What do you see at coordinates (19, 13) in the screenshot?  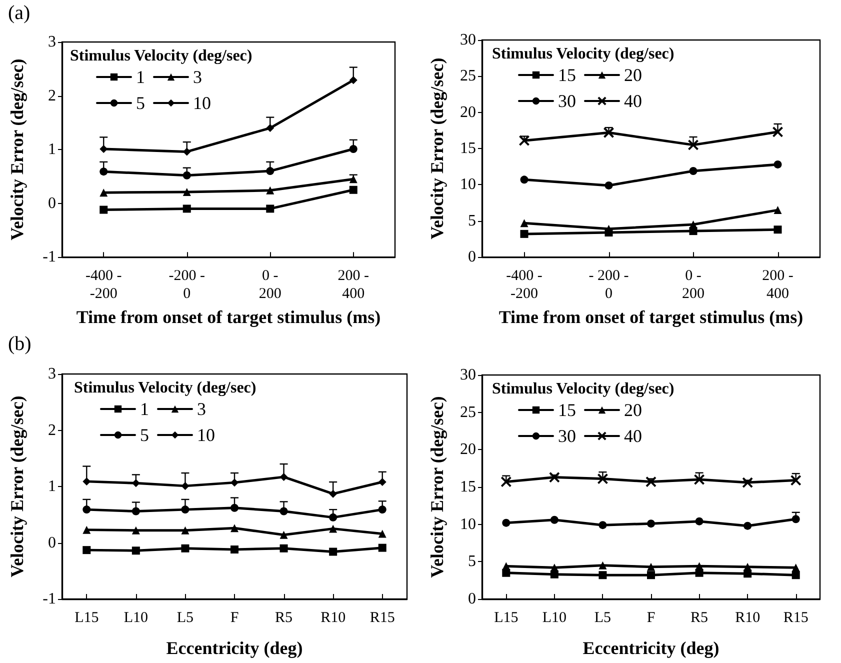 I see `text: (a)` at bounding box center [19, 13].